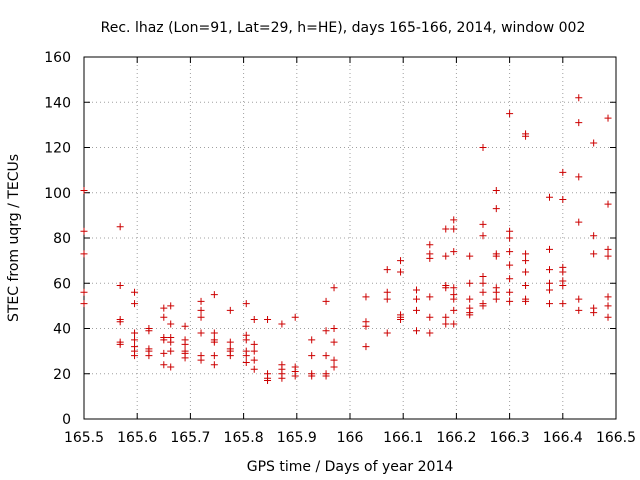  I want to click on x-tick-label: 166, so click(350, 438).